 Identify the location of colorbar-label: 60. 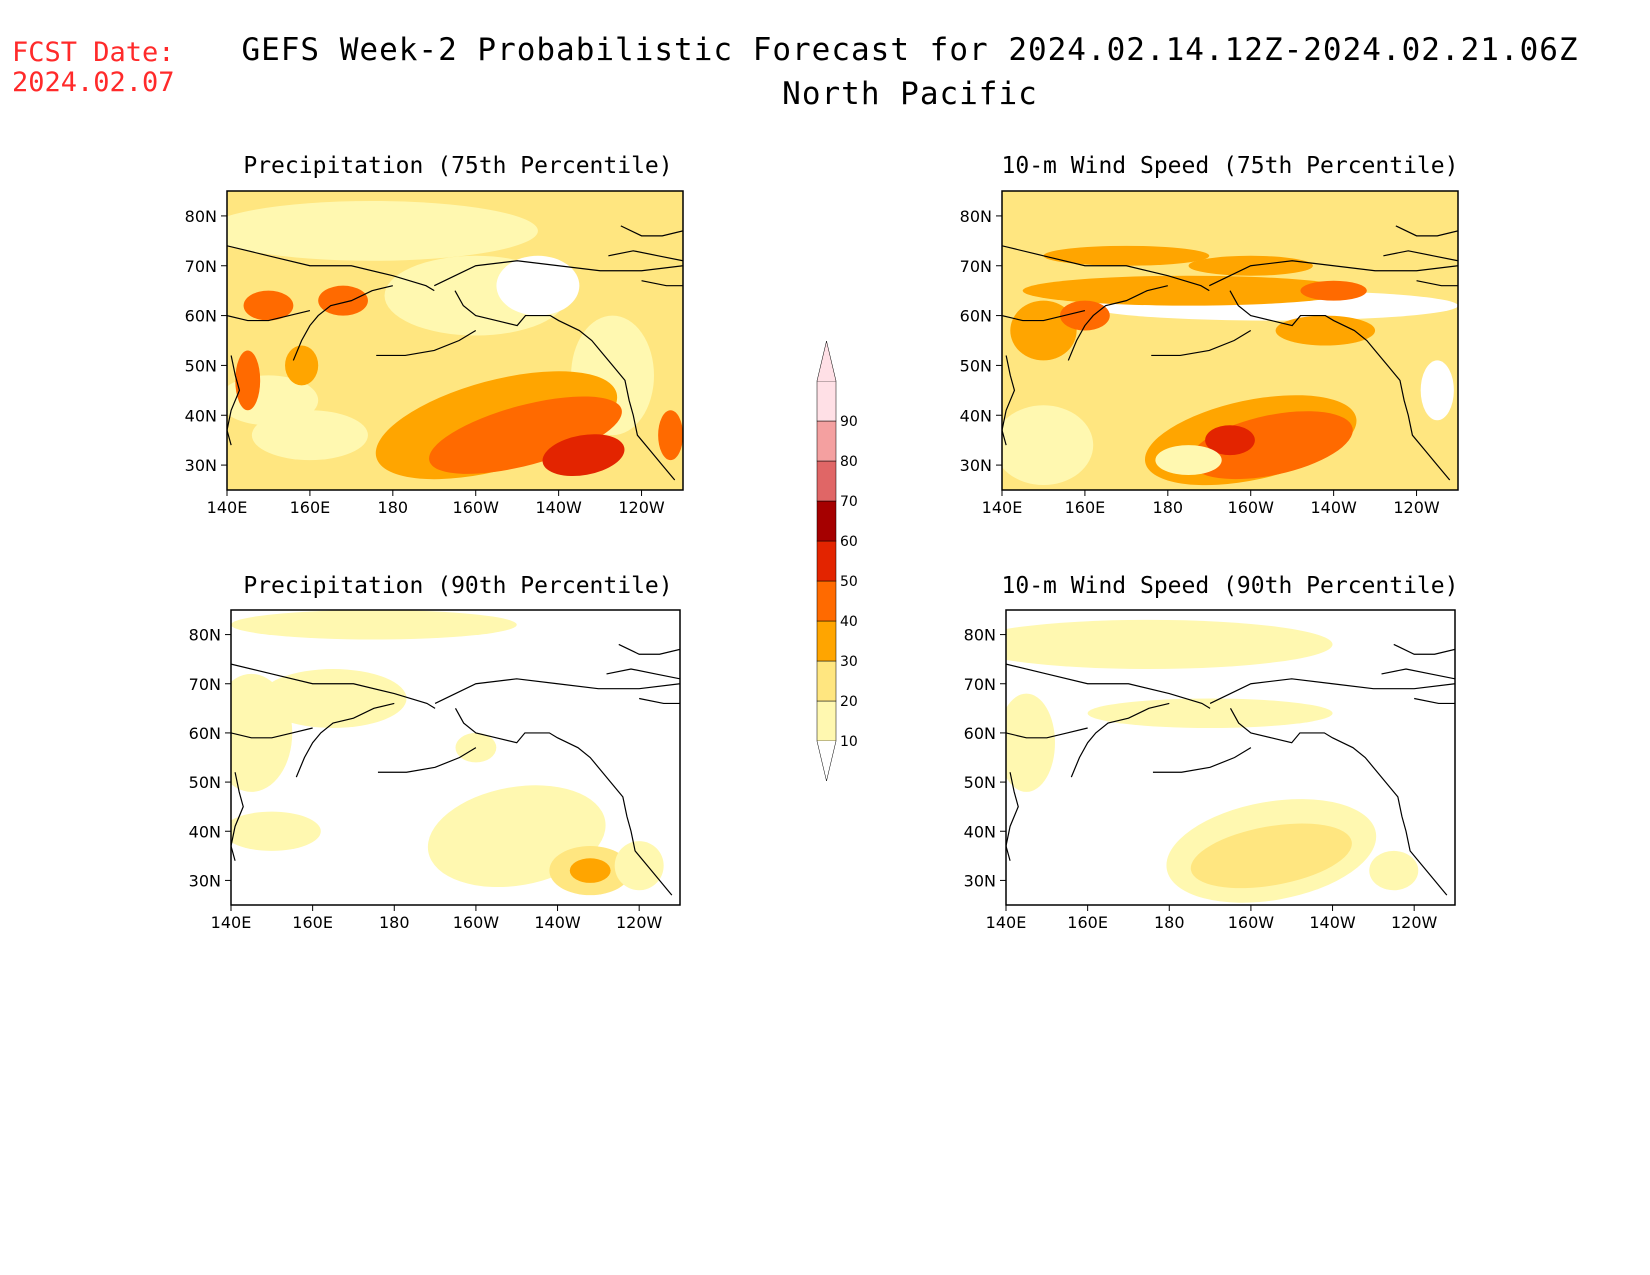
(849, 542).